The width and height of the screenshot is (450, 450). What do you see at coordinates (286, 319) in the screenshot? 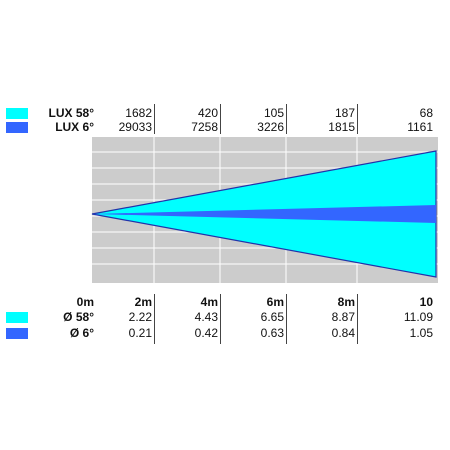
I see `diameter-divider-6m` at bounding box center [286, 319].